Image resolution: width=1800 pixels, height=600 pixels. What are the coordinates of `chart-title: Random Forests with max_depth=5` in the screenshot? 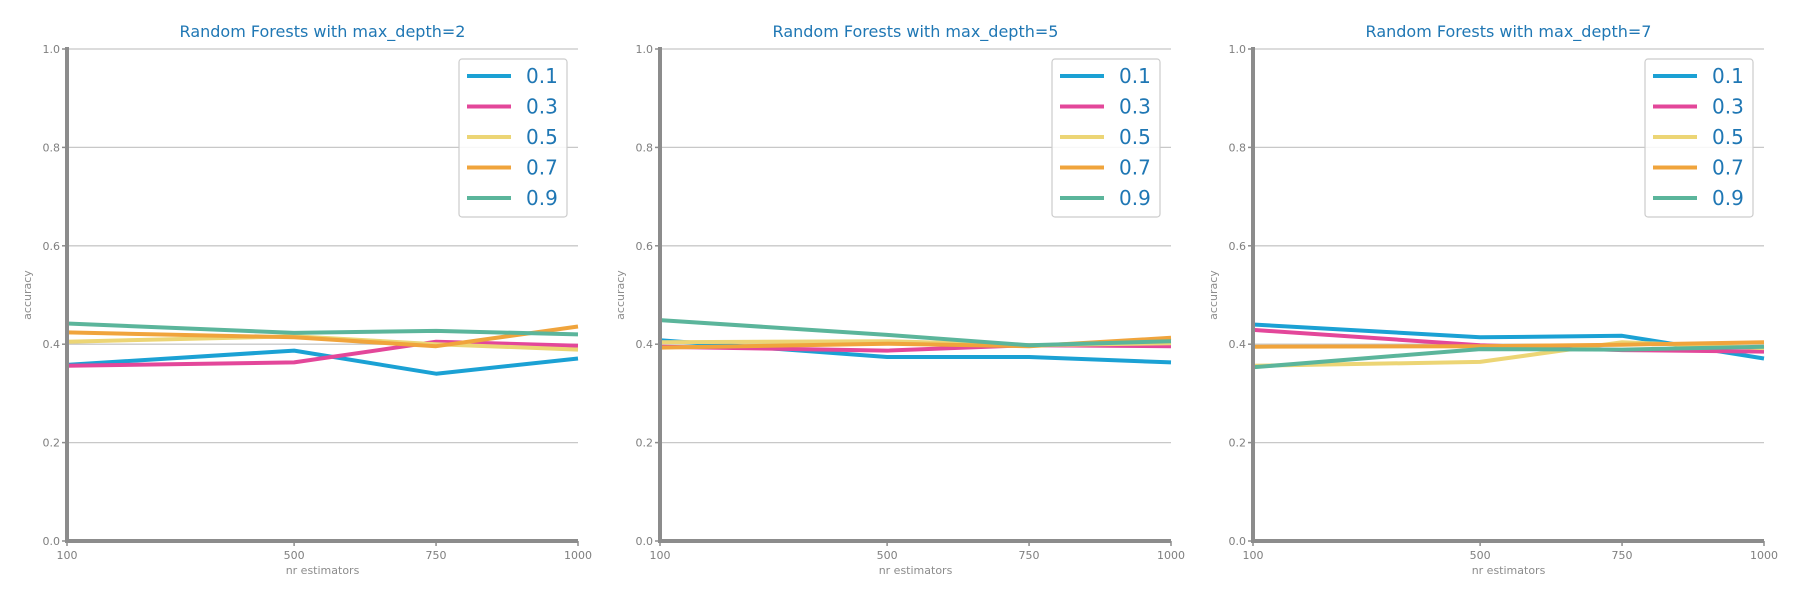 It's located at (916, 32).